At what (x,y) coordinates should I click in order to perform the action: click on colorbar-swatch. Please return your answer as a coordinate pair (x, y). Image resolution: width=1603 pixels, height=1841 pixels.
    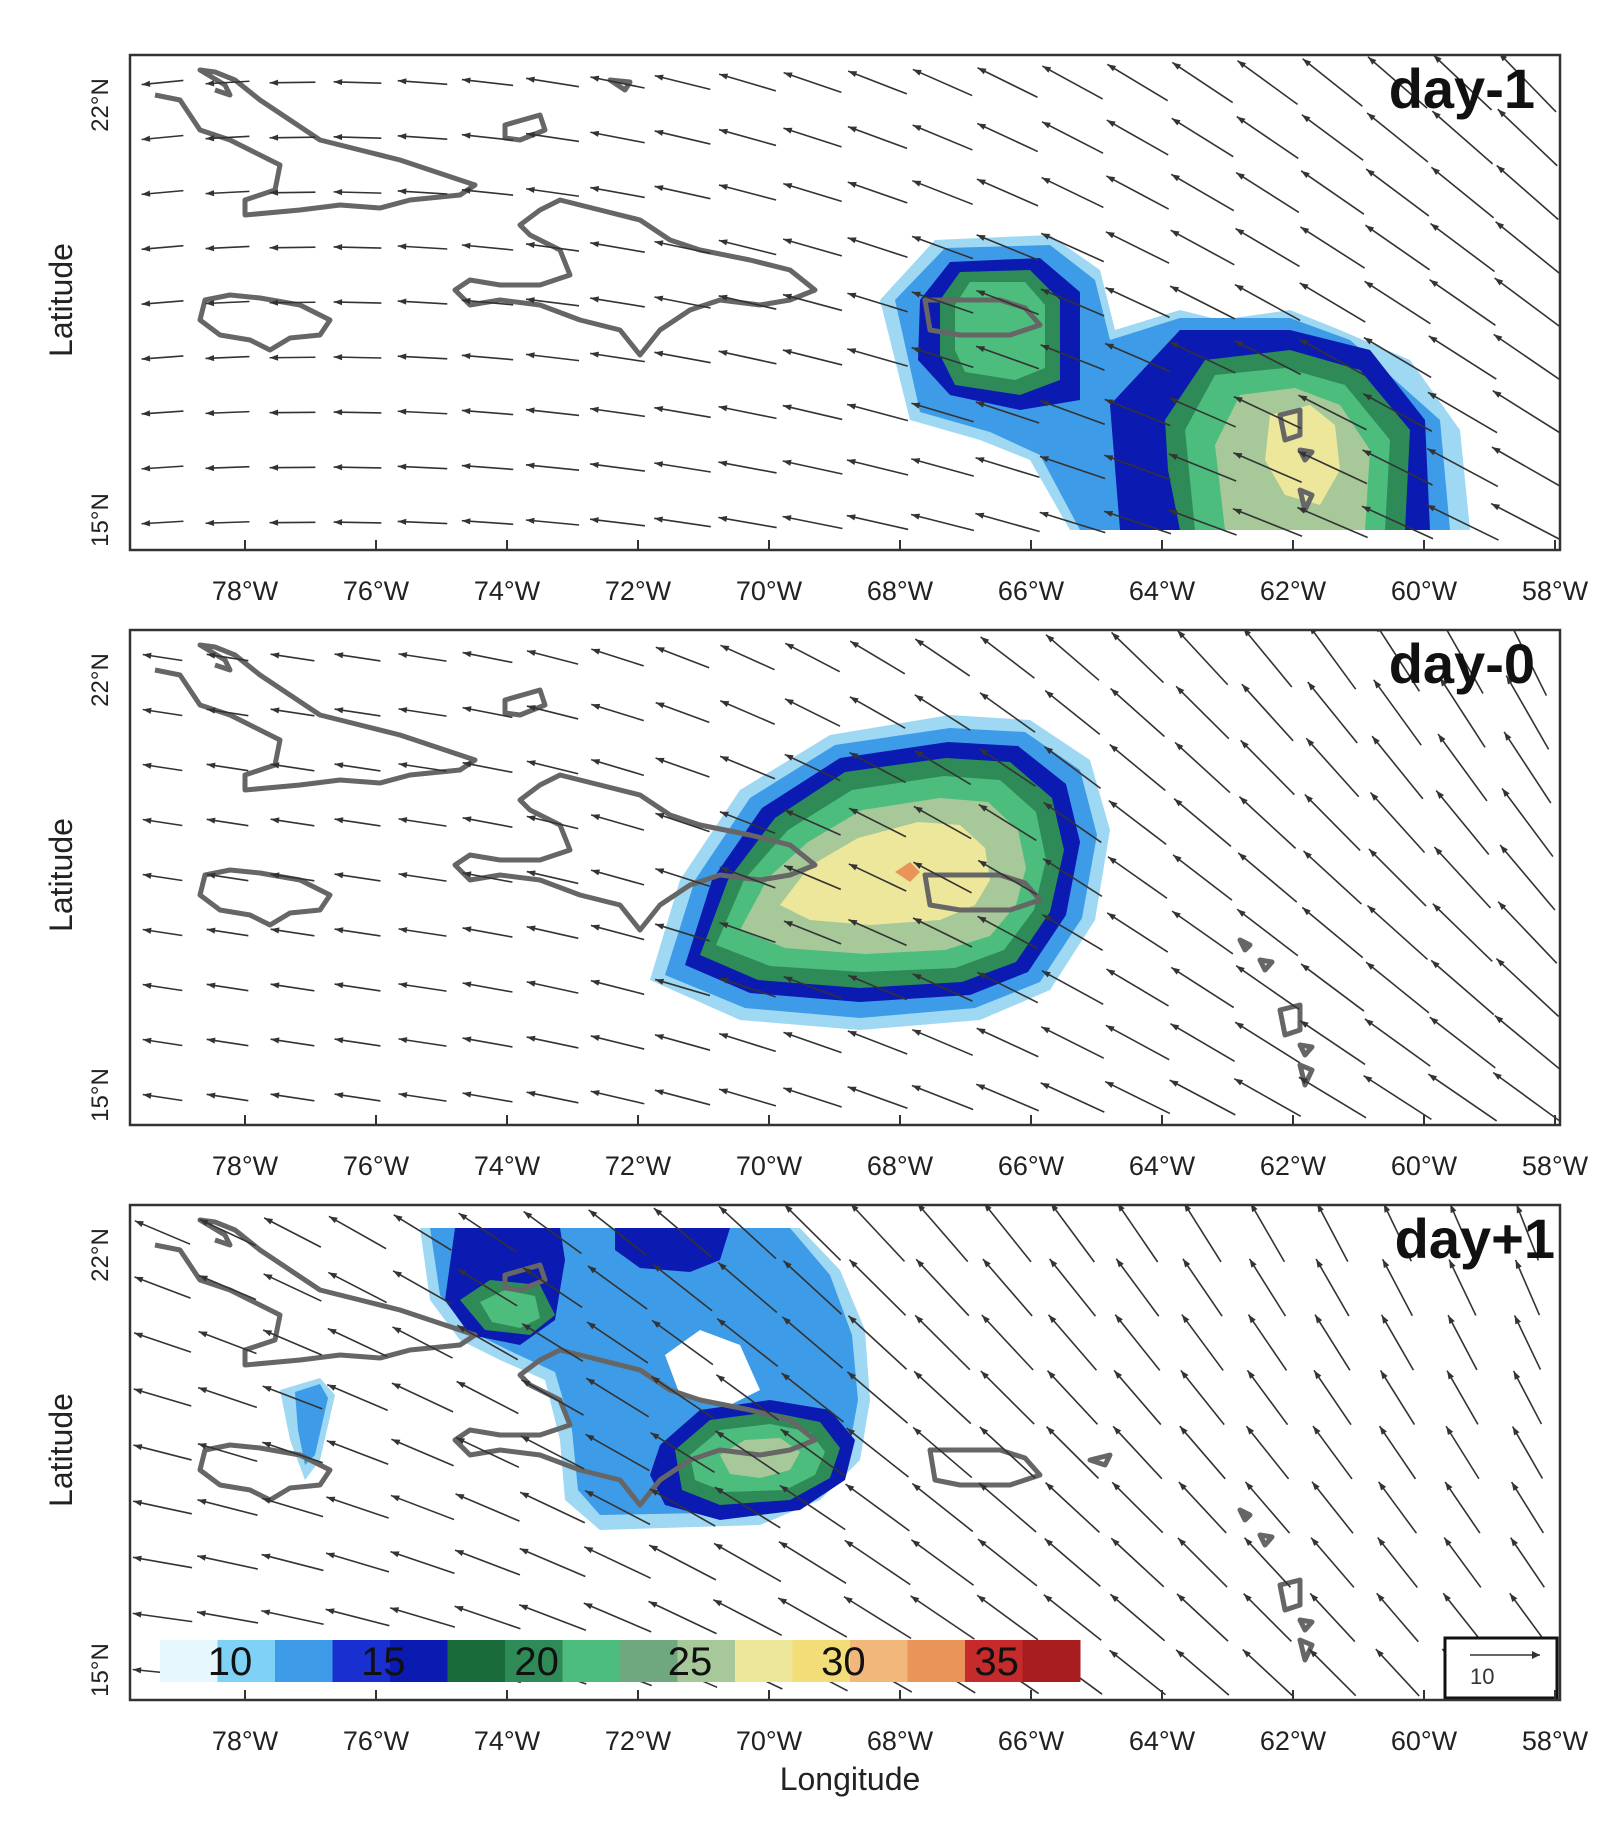
    Looking at the image, I should click on (419, 1661).